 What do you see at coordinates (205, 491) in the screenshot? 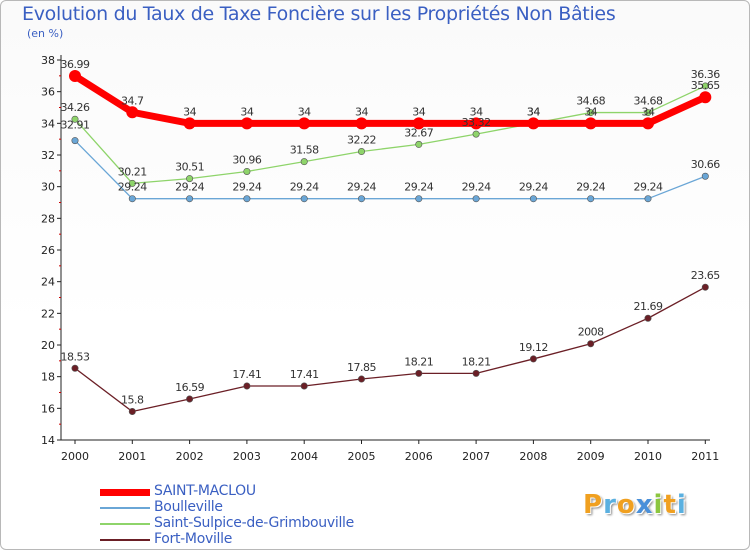
I see `legend-label: SAINT-MACLOU` at bounding box center [205, 491].